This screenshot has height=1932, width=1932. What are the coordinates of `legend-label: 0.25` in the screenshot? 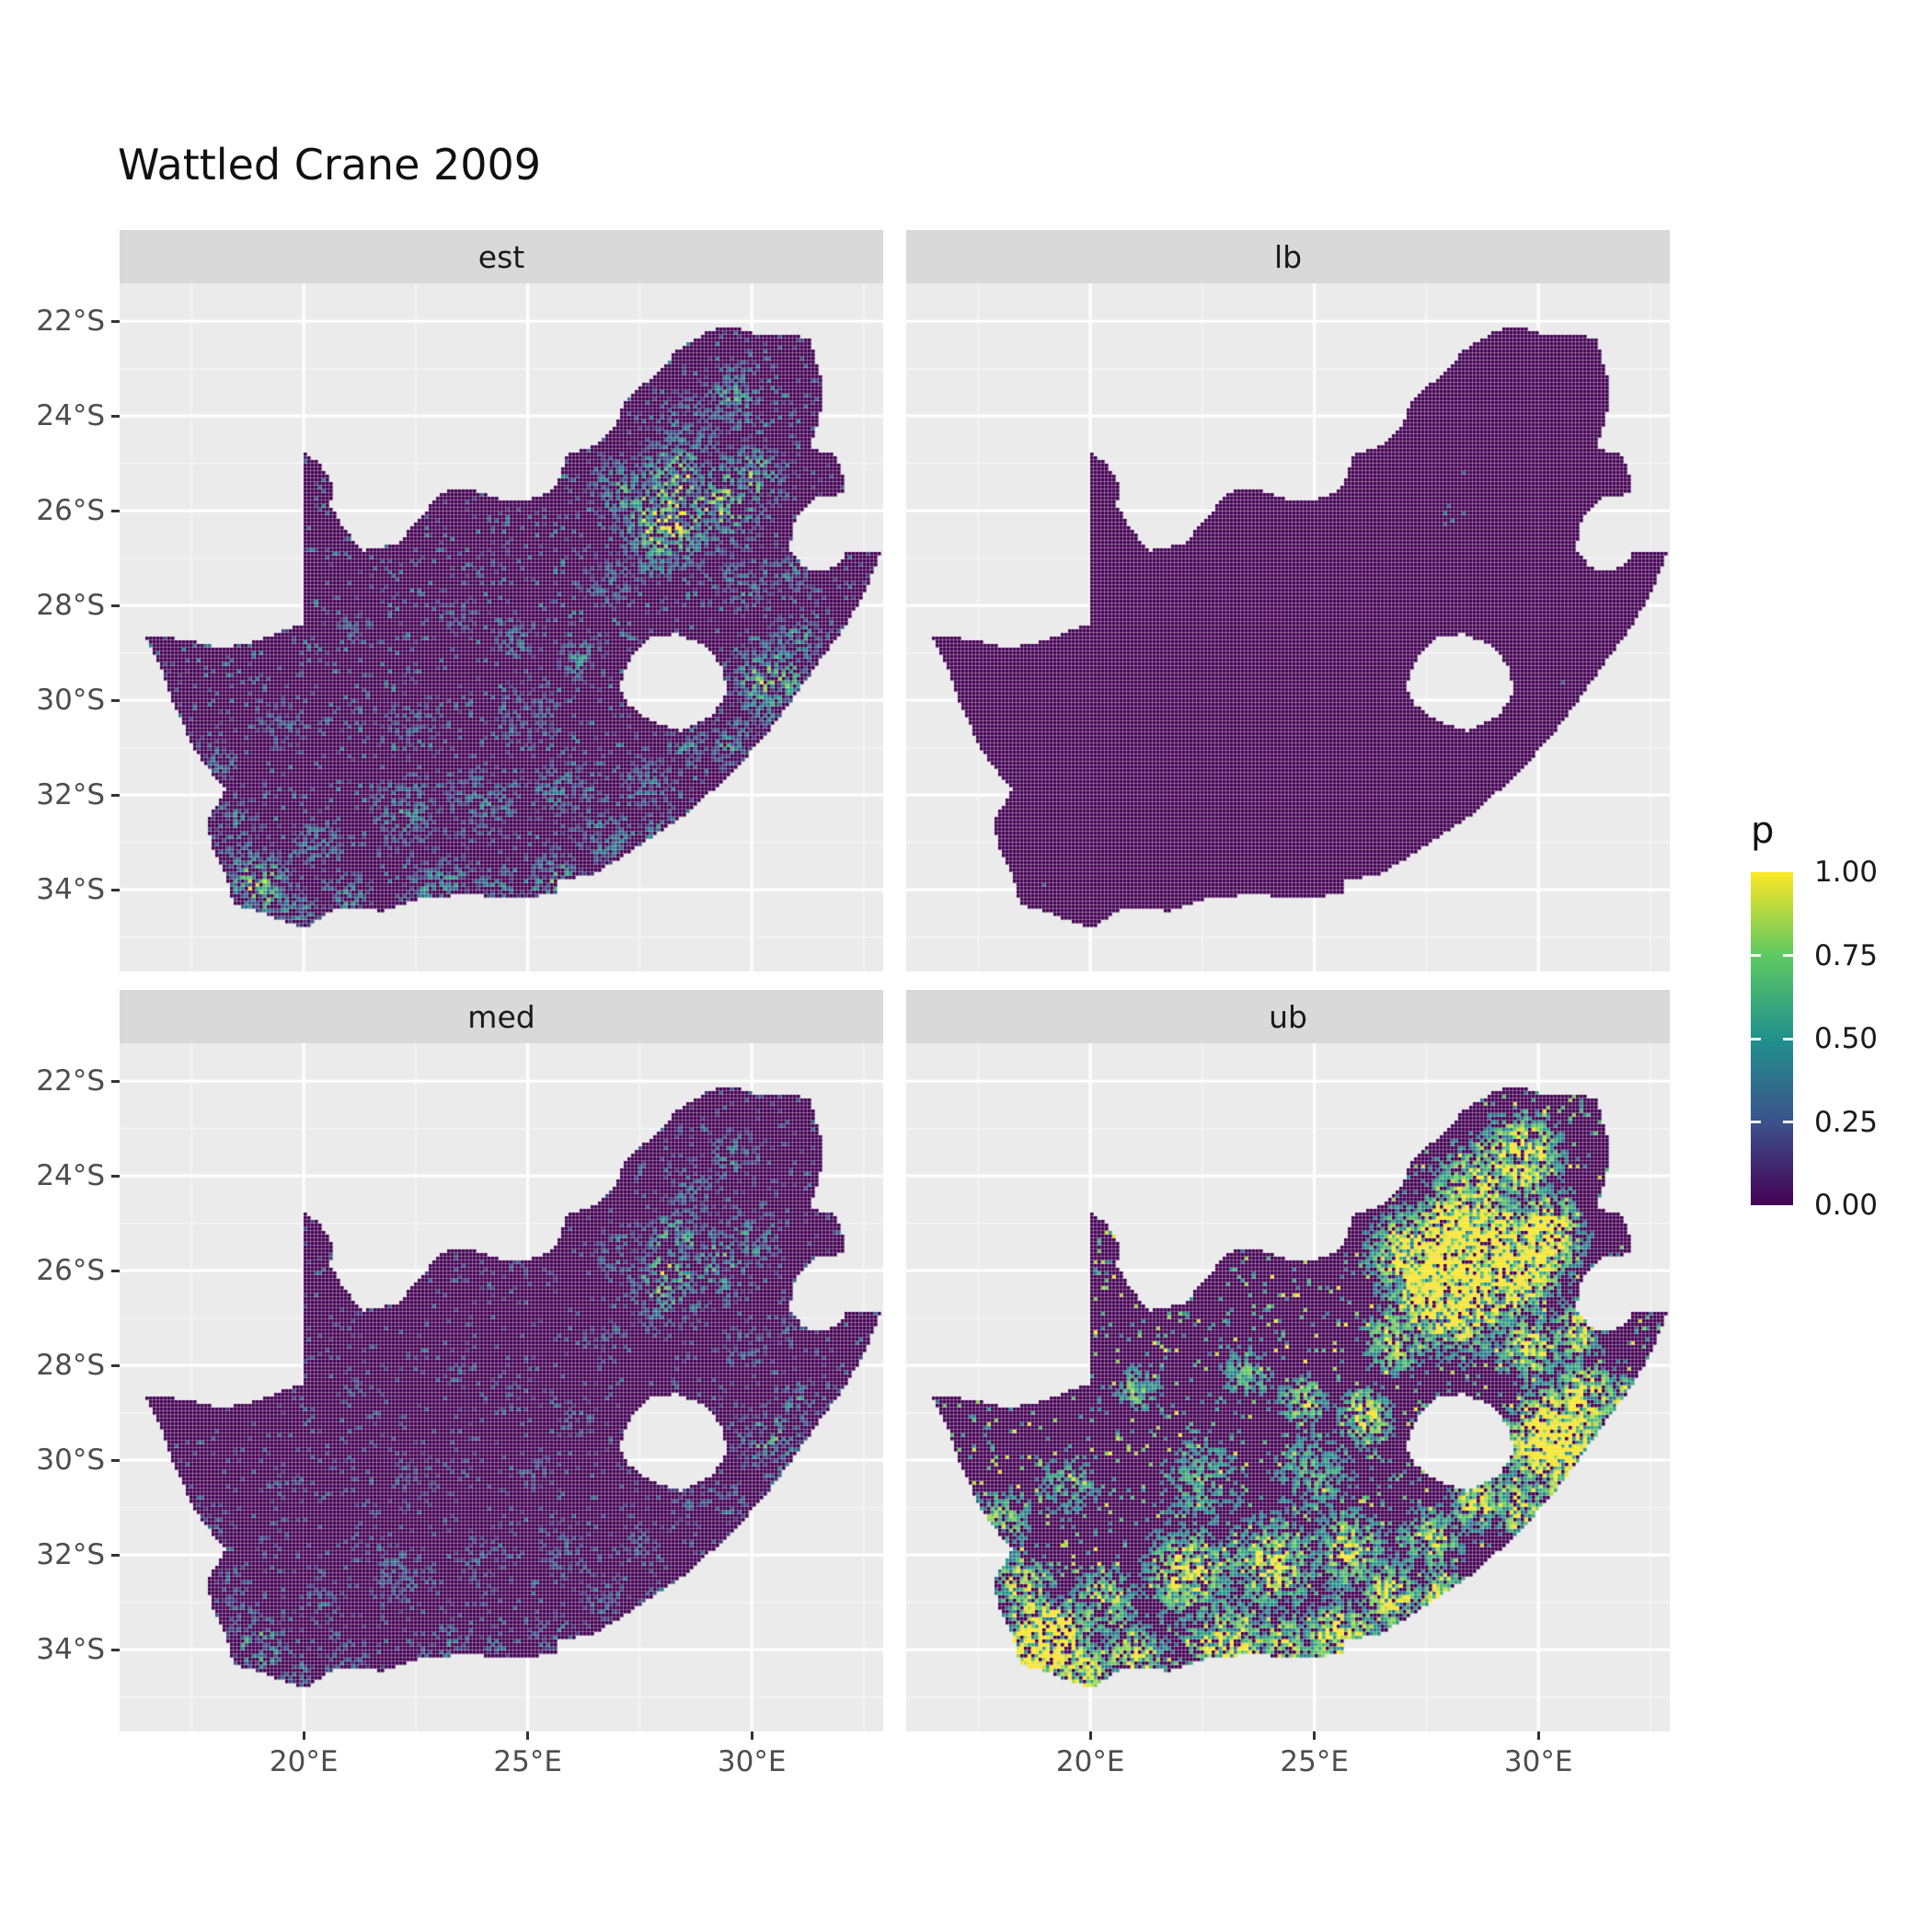 It's located at (1846, 1122).